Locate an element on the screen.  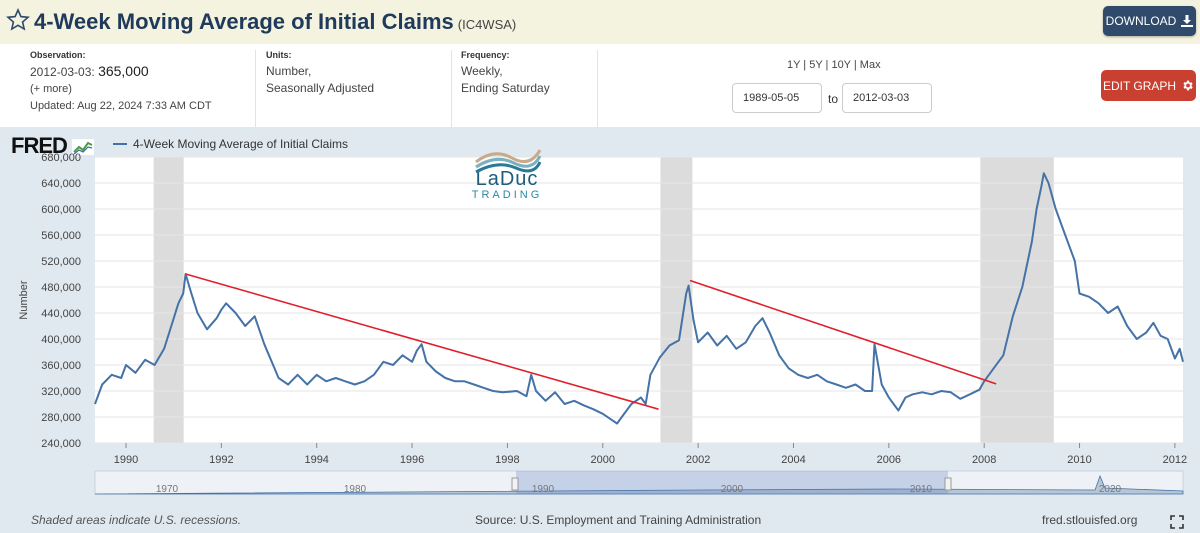
units-line2: Seasonally Adjusted is located at coordinates (320, 88).